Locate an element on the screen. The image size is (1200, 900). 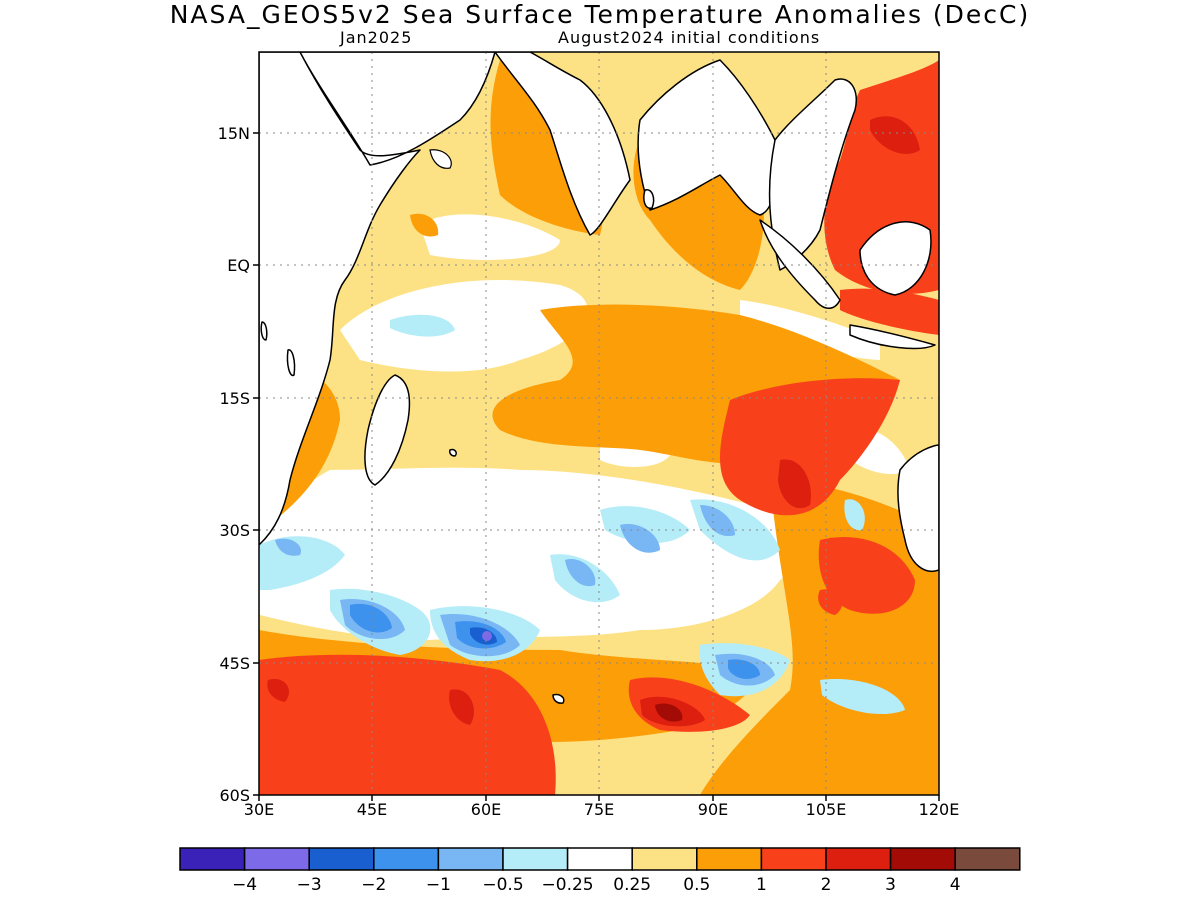
colorbar-label: 4 is located at coordinates (955, 885).